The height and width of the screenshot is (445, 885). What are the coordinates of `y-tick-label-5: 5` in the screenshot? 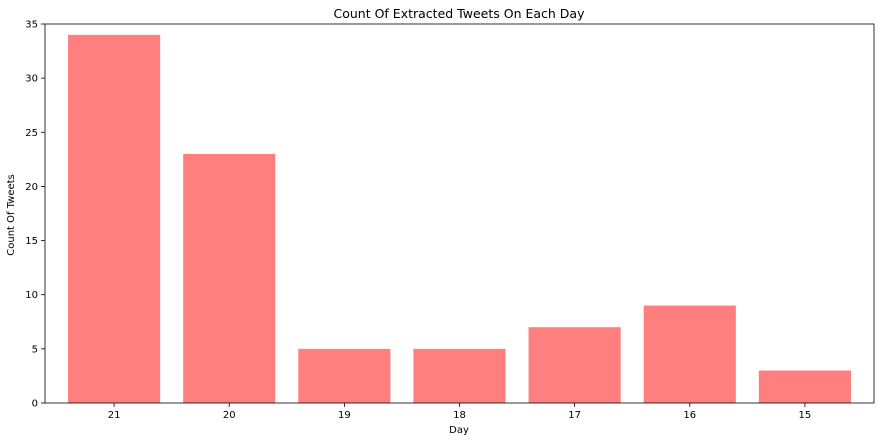 It's located at (35, 349).